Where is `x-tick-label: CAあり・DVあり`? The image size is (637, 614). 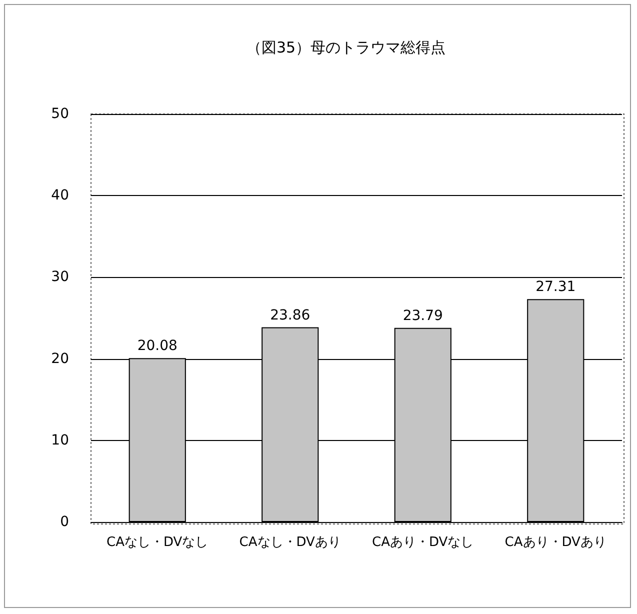
x-tick-label: CAあり・DVあり is located at coordinates (555, 542).